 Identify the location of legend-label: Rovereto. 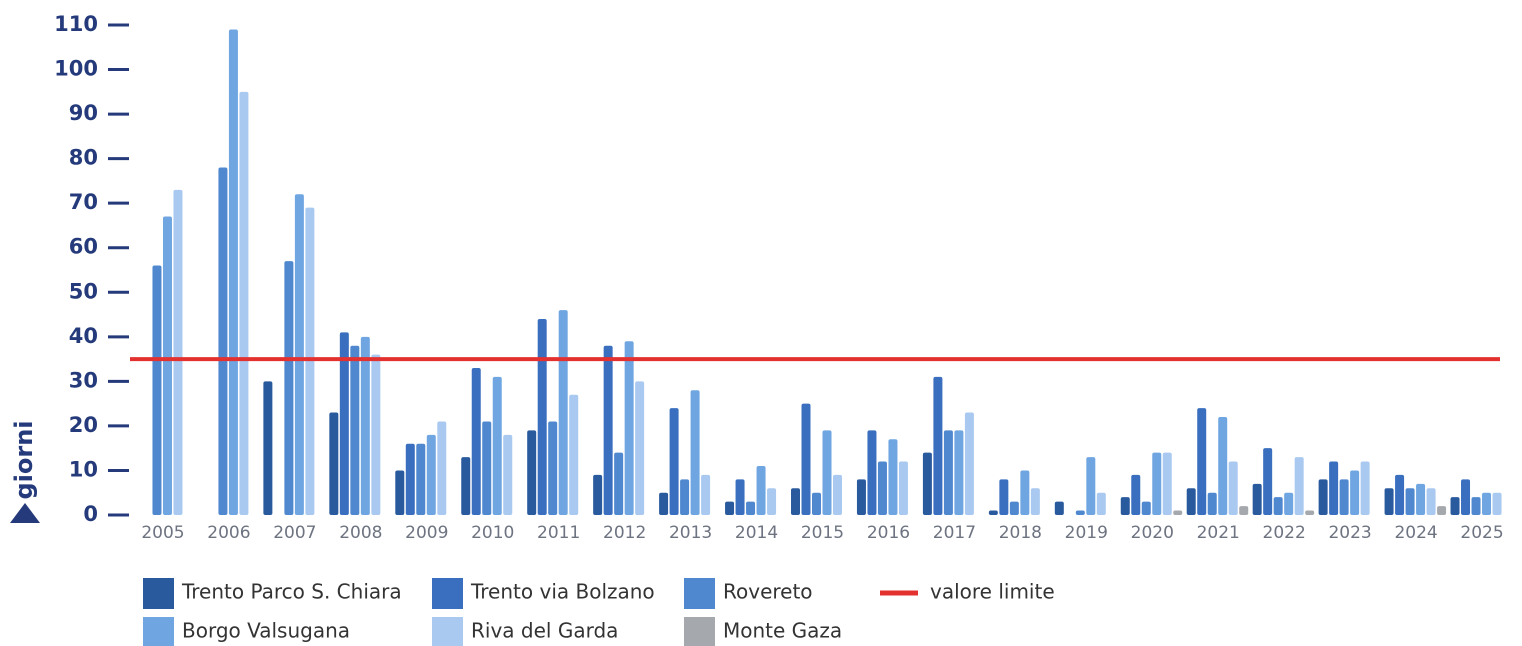
(768, 592).